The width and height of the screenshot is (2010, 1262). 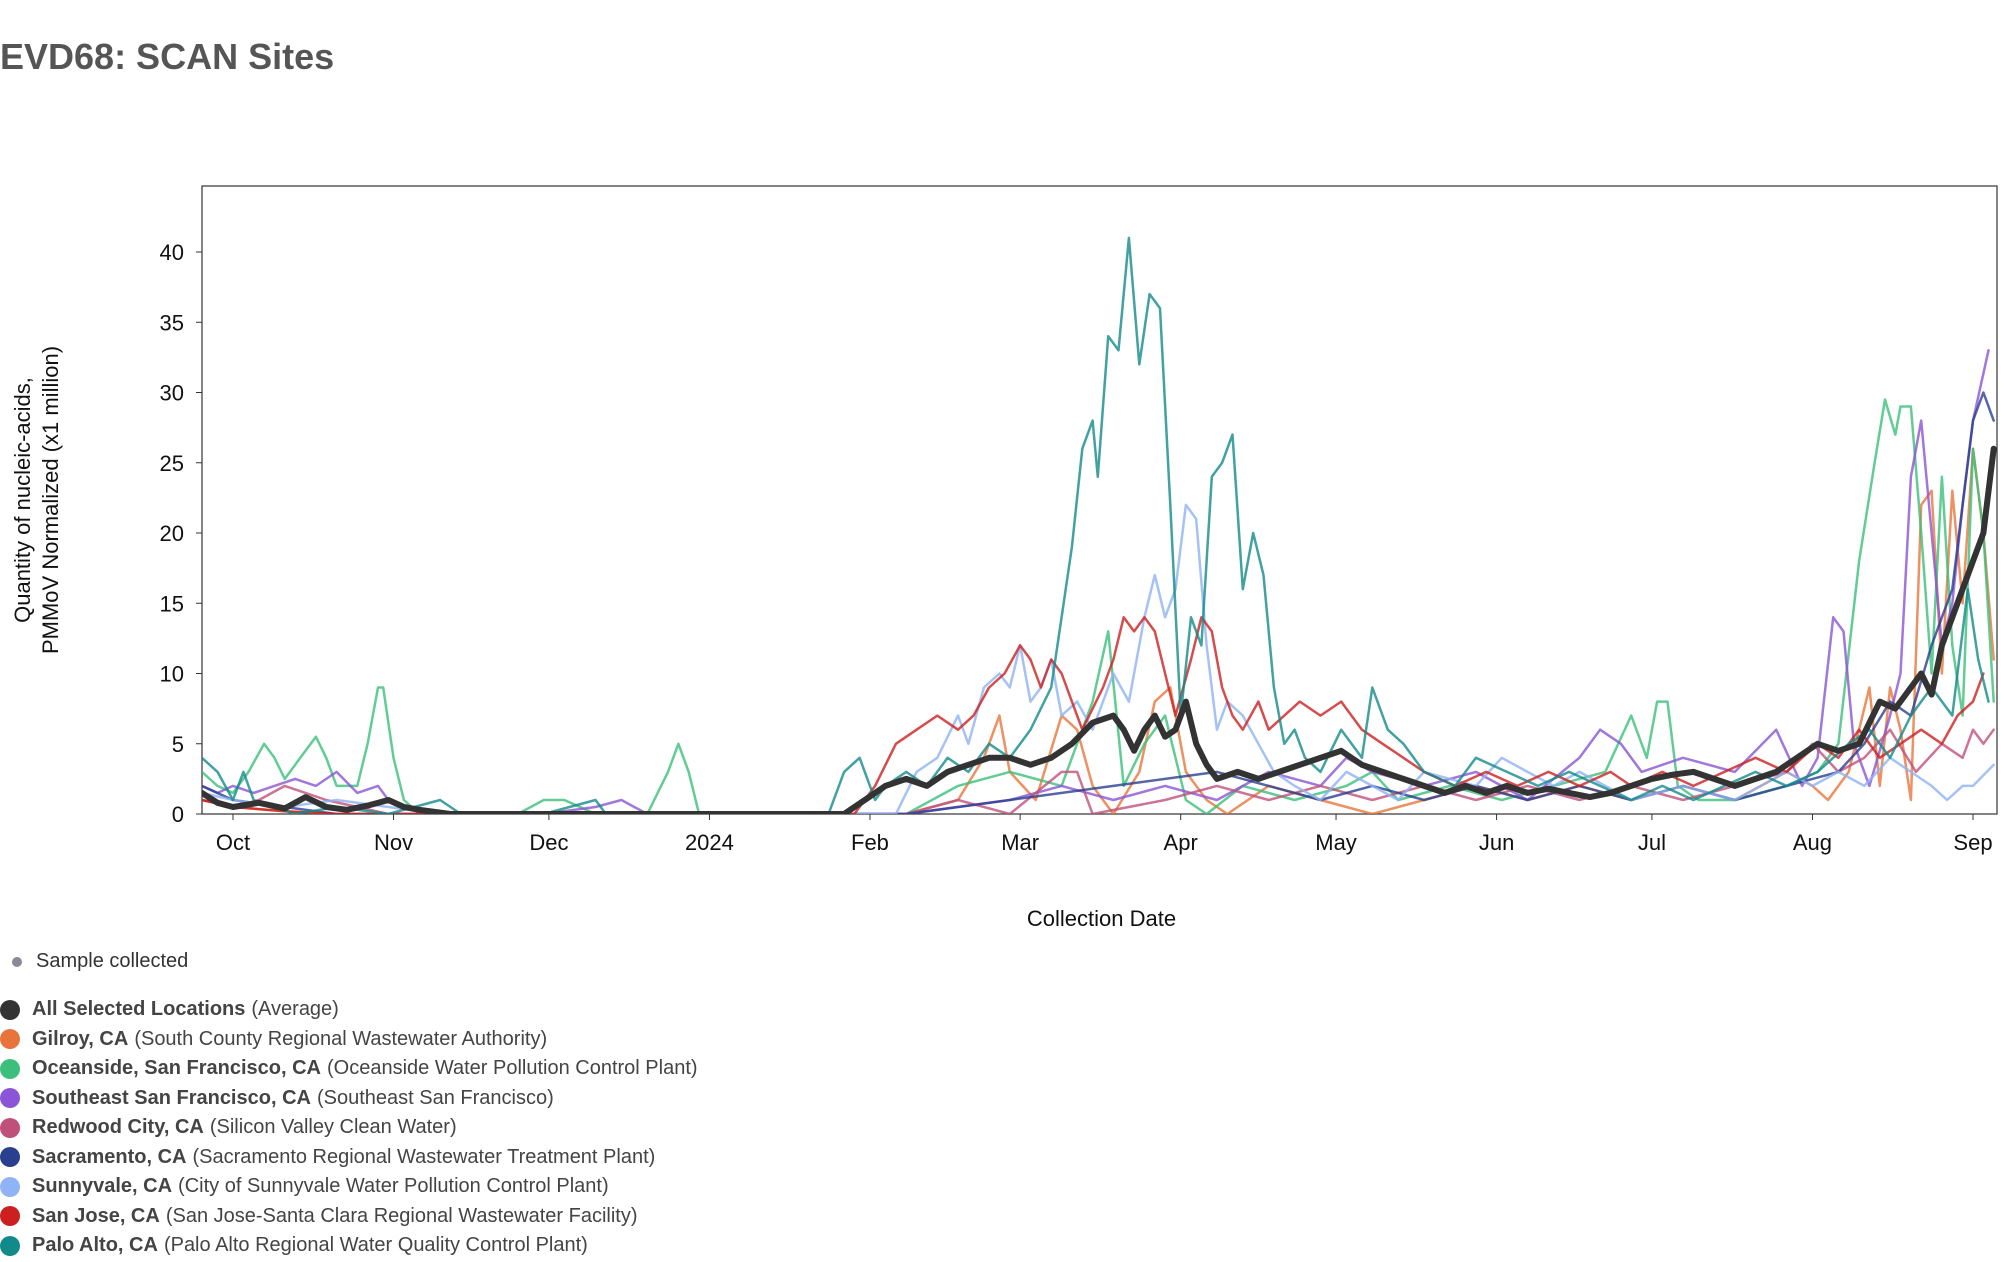 What do you see at coordinates (172, 322) in the screenshot?
I see `y-tick-label: 35` at bounding box center [172, 322].